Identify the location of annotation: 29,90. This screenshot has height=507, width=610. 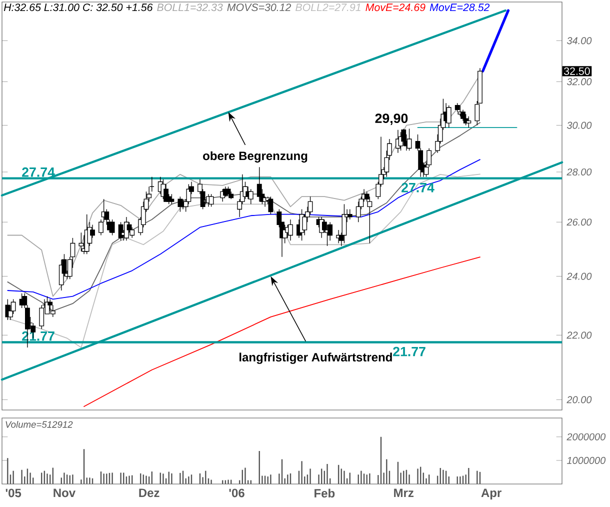
(391, 120).